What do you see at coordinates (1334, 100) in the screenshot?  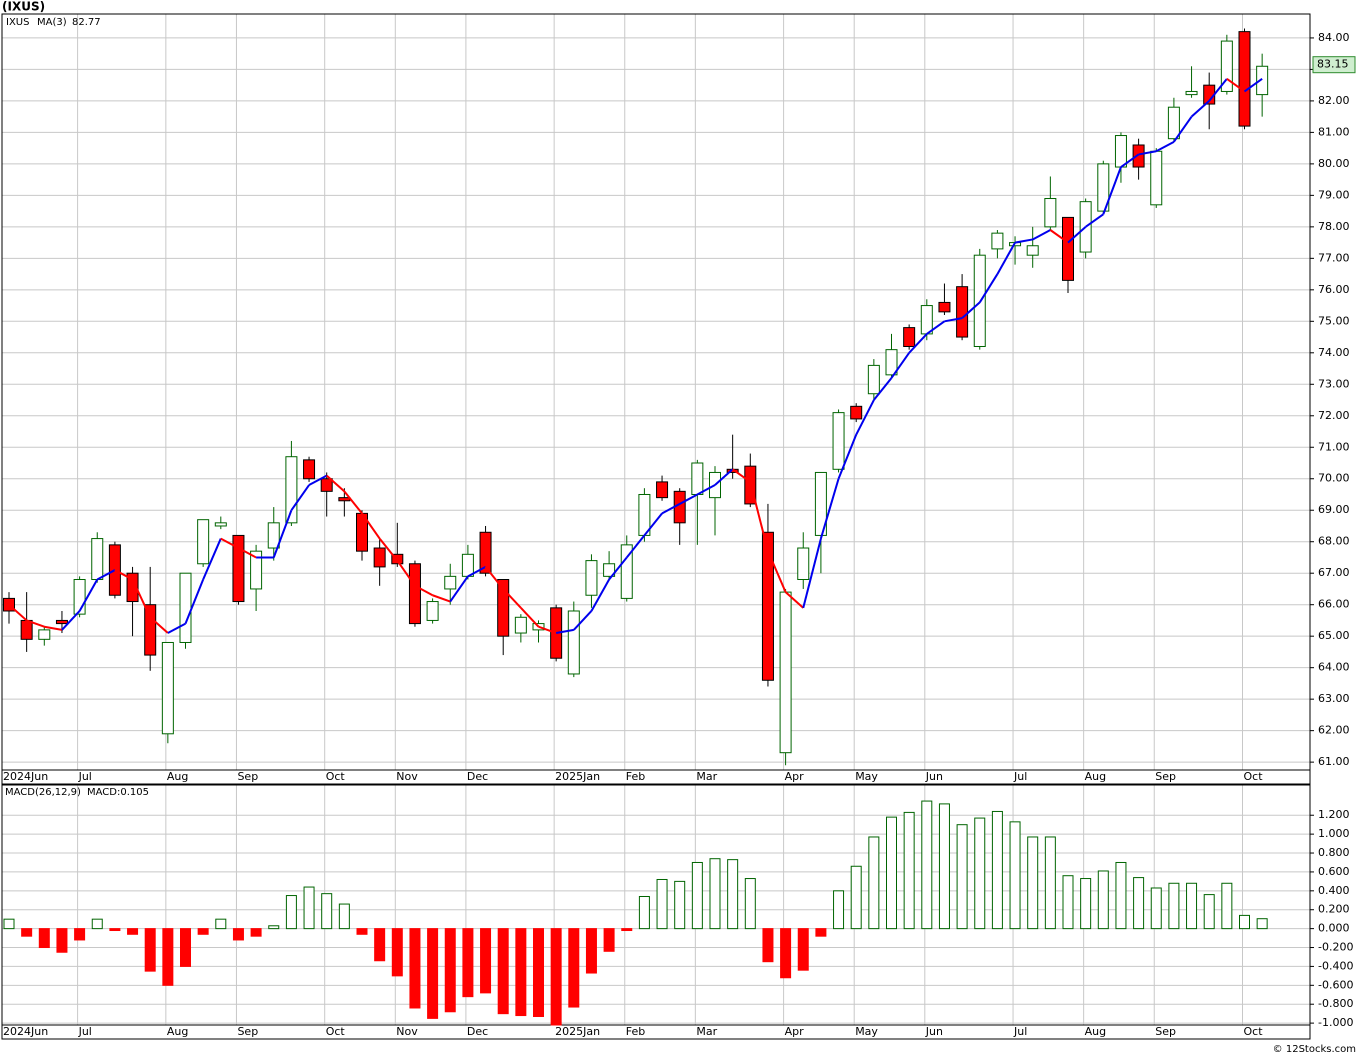 I see `y-tick-label: 82.00` at bounding box center [1334, 100].